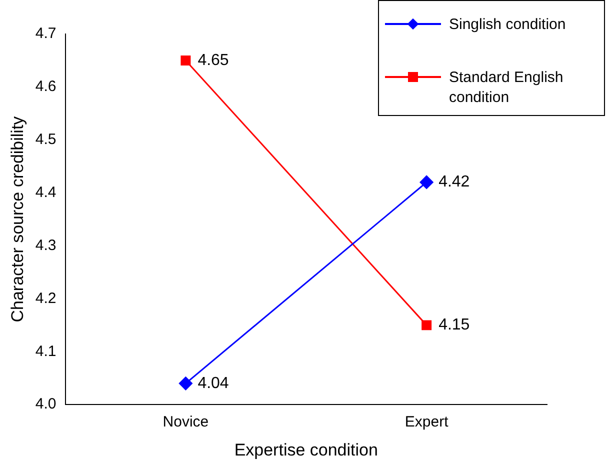  I want to click on y-tick-label: 4.4, so click(45, 192).